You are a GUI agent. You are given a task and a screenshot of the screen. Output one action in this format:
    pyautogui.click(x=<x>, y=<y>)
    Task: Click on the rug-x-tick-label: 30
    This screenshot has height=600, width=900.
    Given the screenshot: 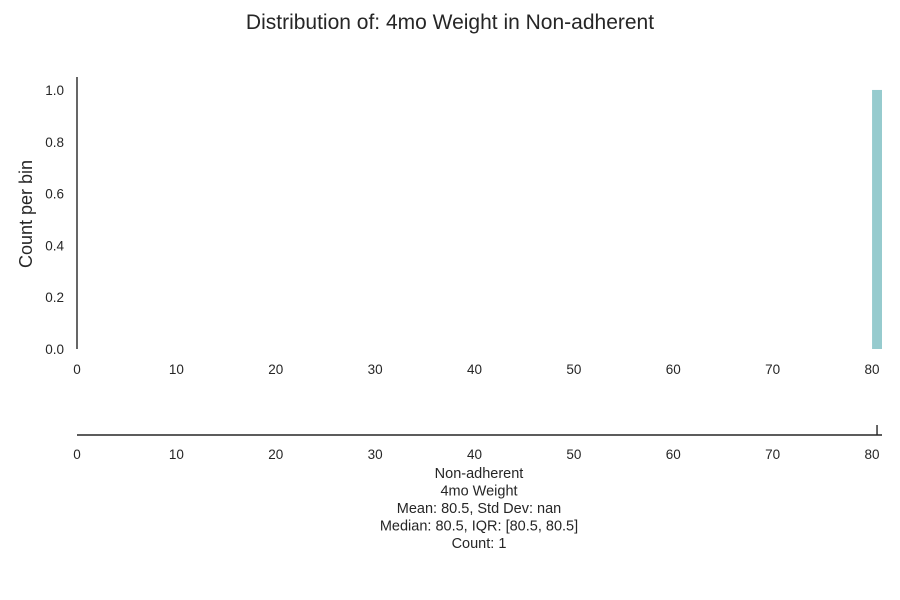 What is the action you would take?
    pyautogui.click(x=375, y=454)
    